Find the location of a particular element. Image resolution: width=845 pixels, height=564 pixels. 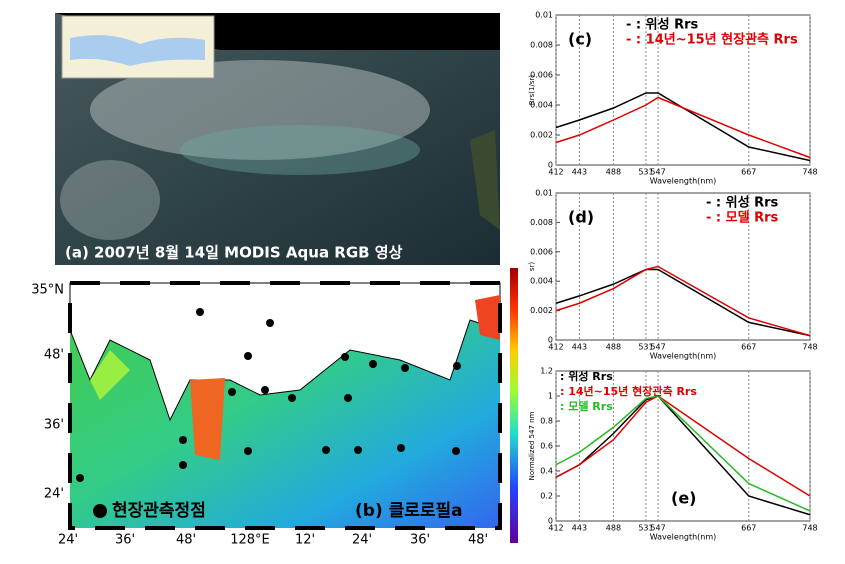

y-tick-label: 0.2 is located at coordinates (546, 496).